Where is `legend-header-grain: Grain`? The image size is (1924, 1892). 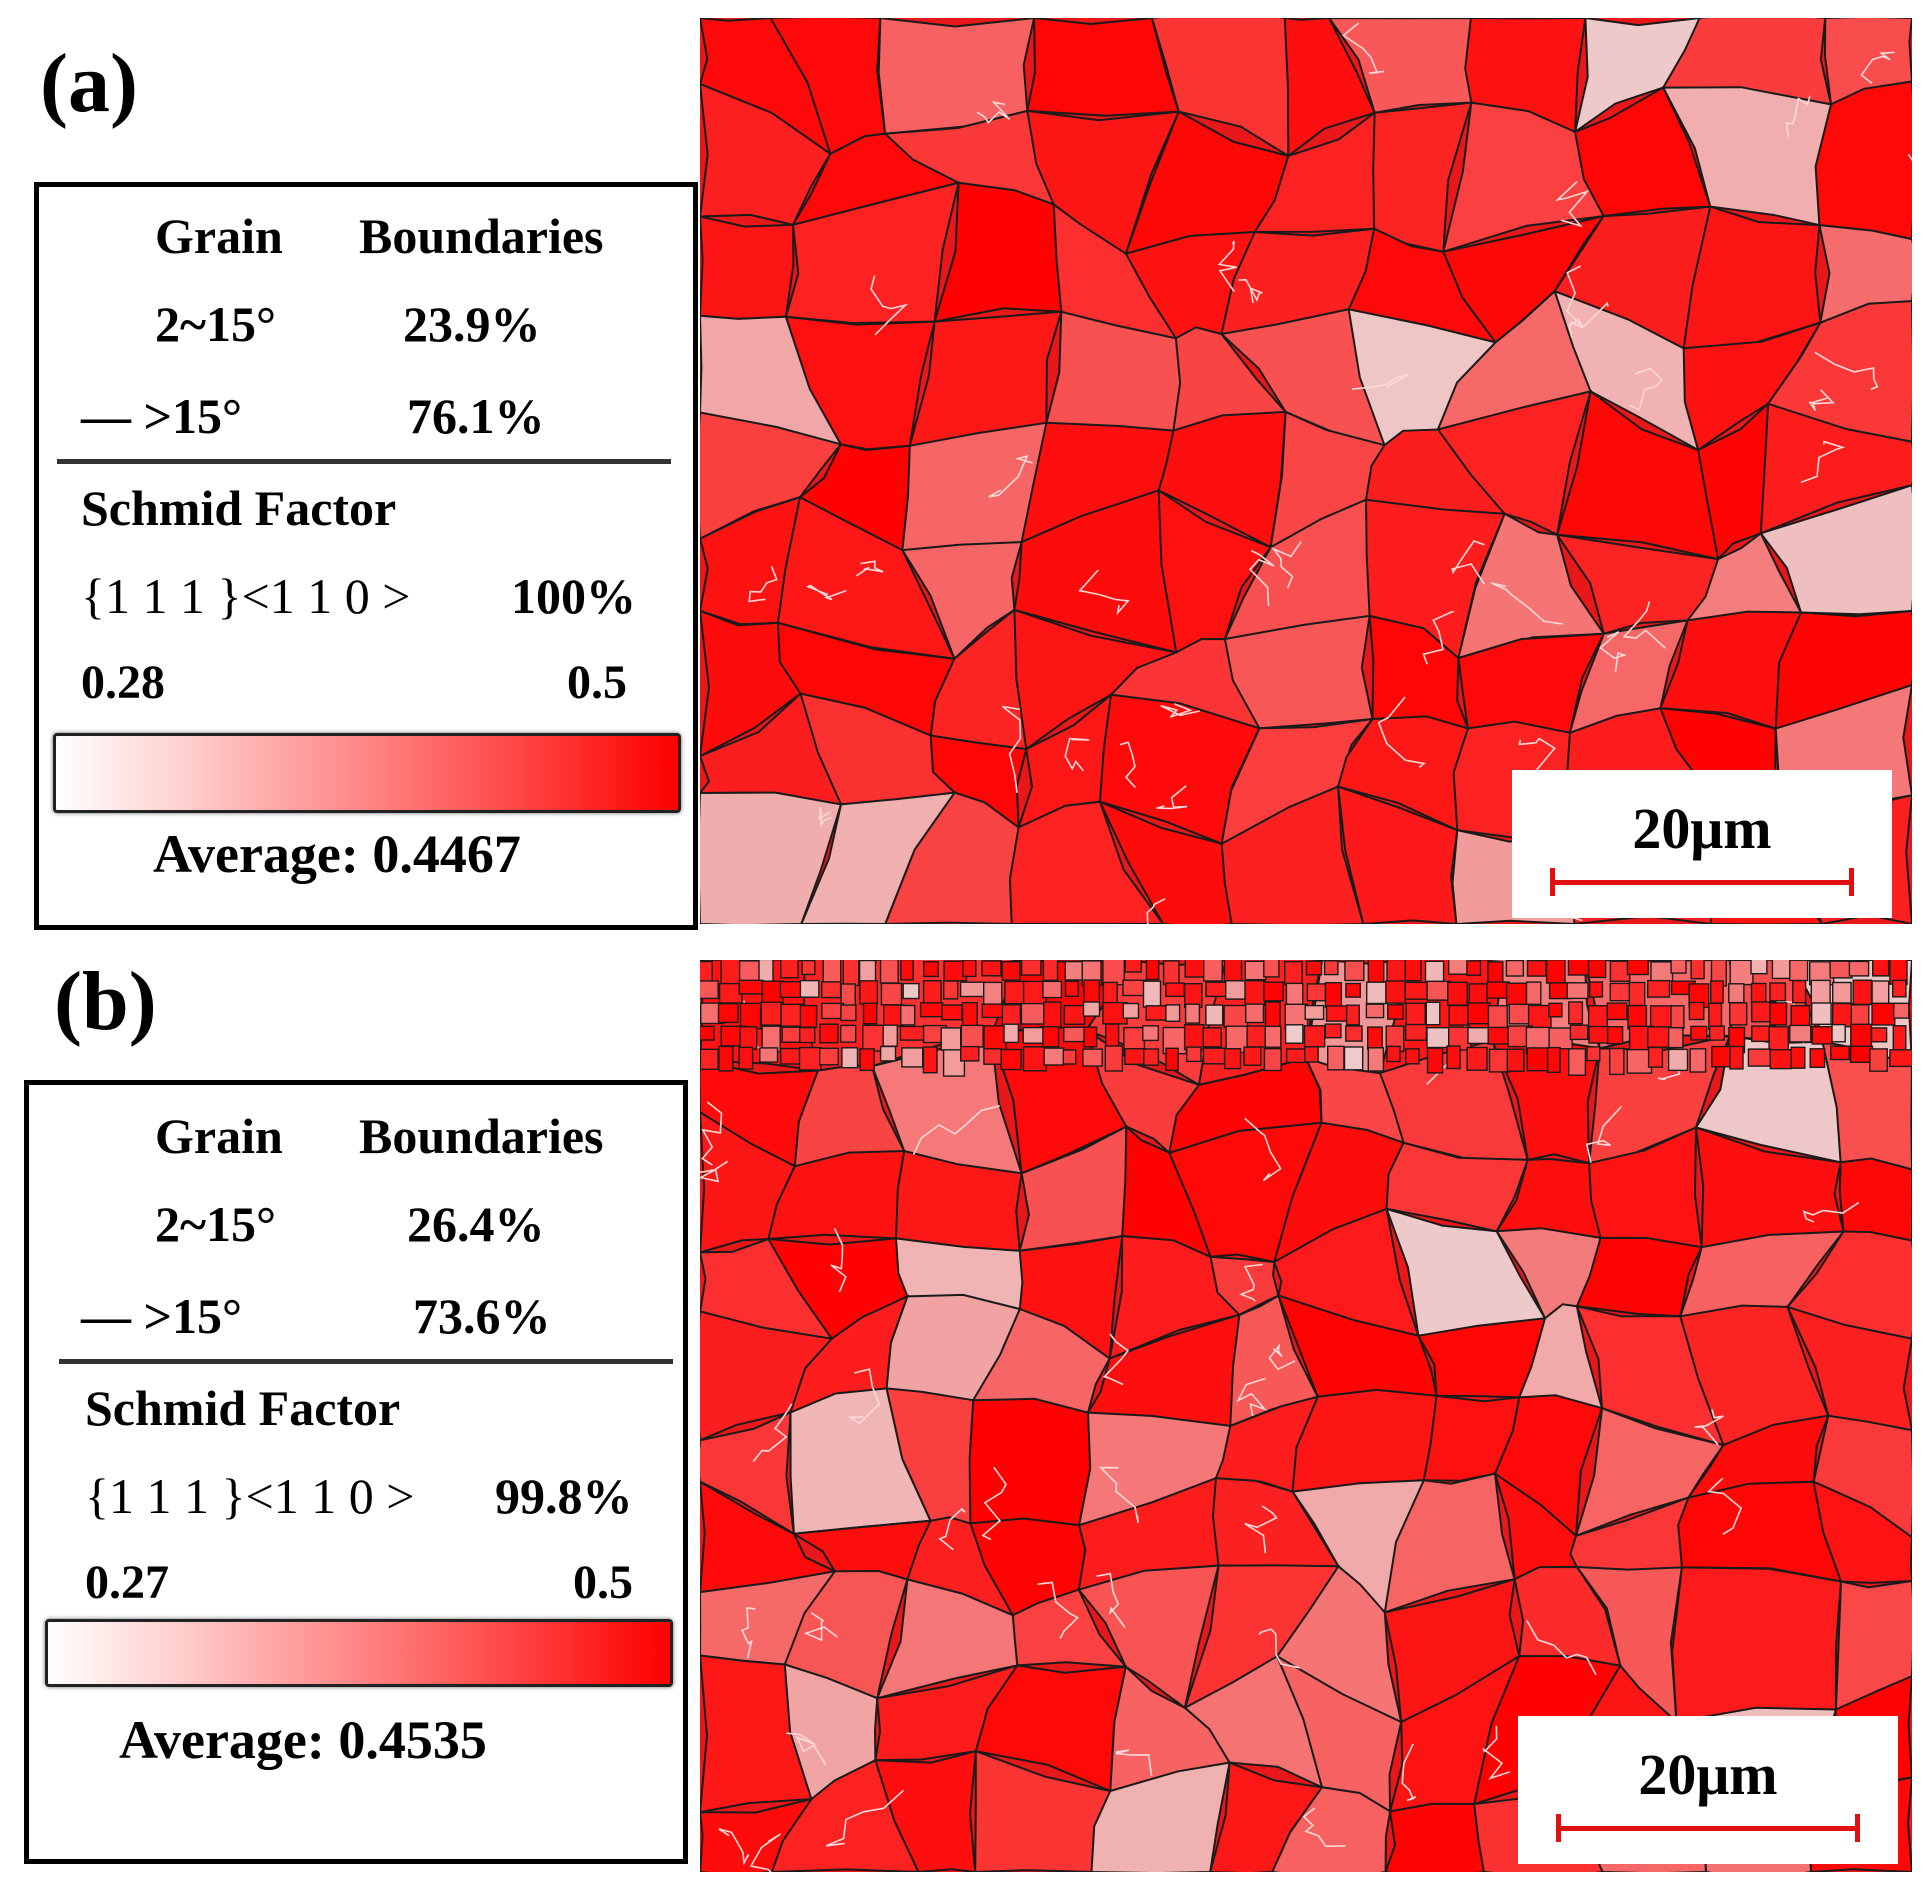
legend-header-grain: Grain is located at coordinates (219, 1136).